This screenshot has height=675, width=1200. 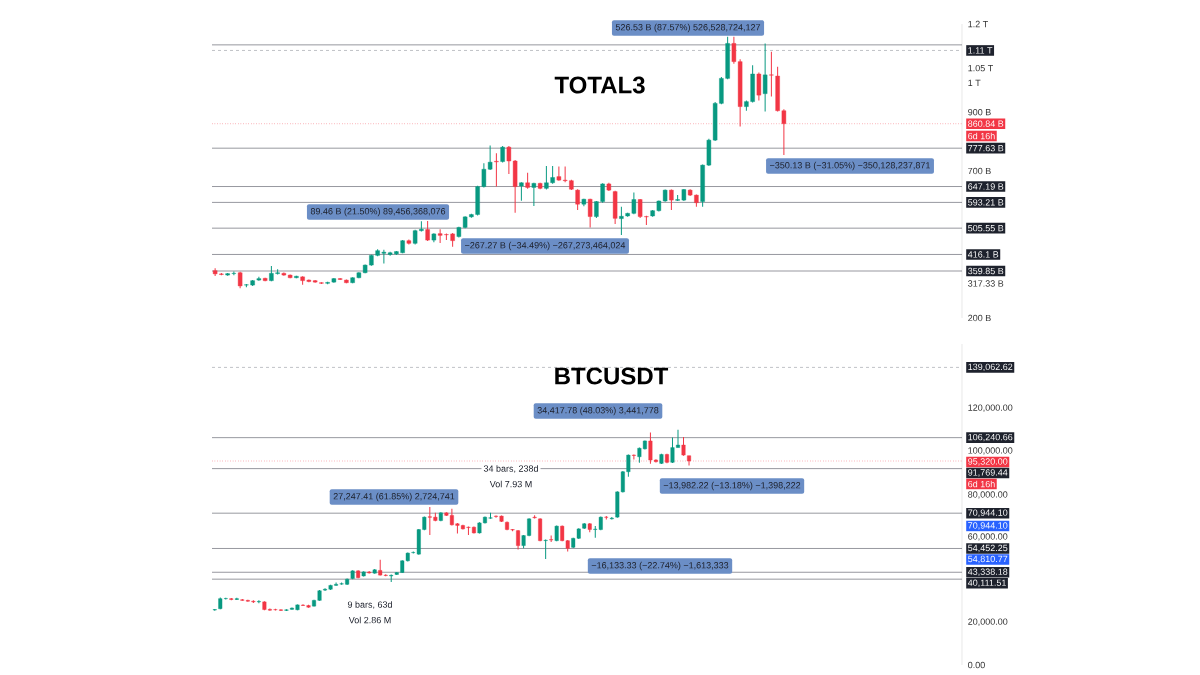 I want to click on annotation: 89.46 B (21.50%) 89,456,368,076, so click(x=378, y=212).